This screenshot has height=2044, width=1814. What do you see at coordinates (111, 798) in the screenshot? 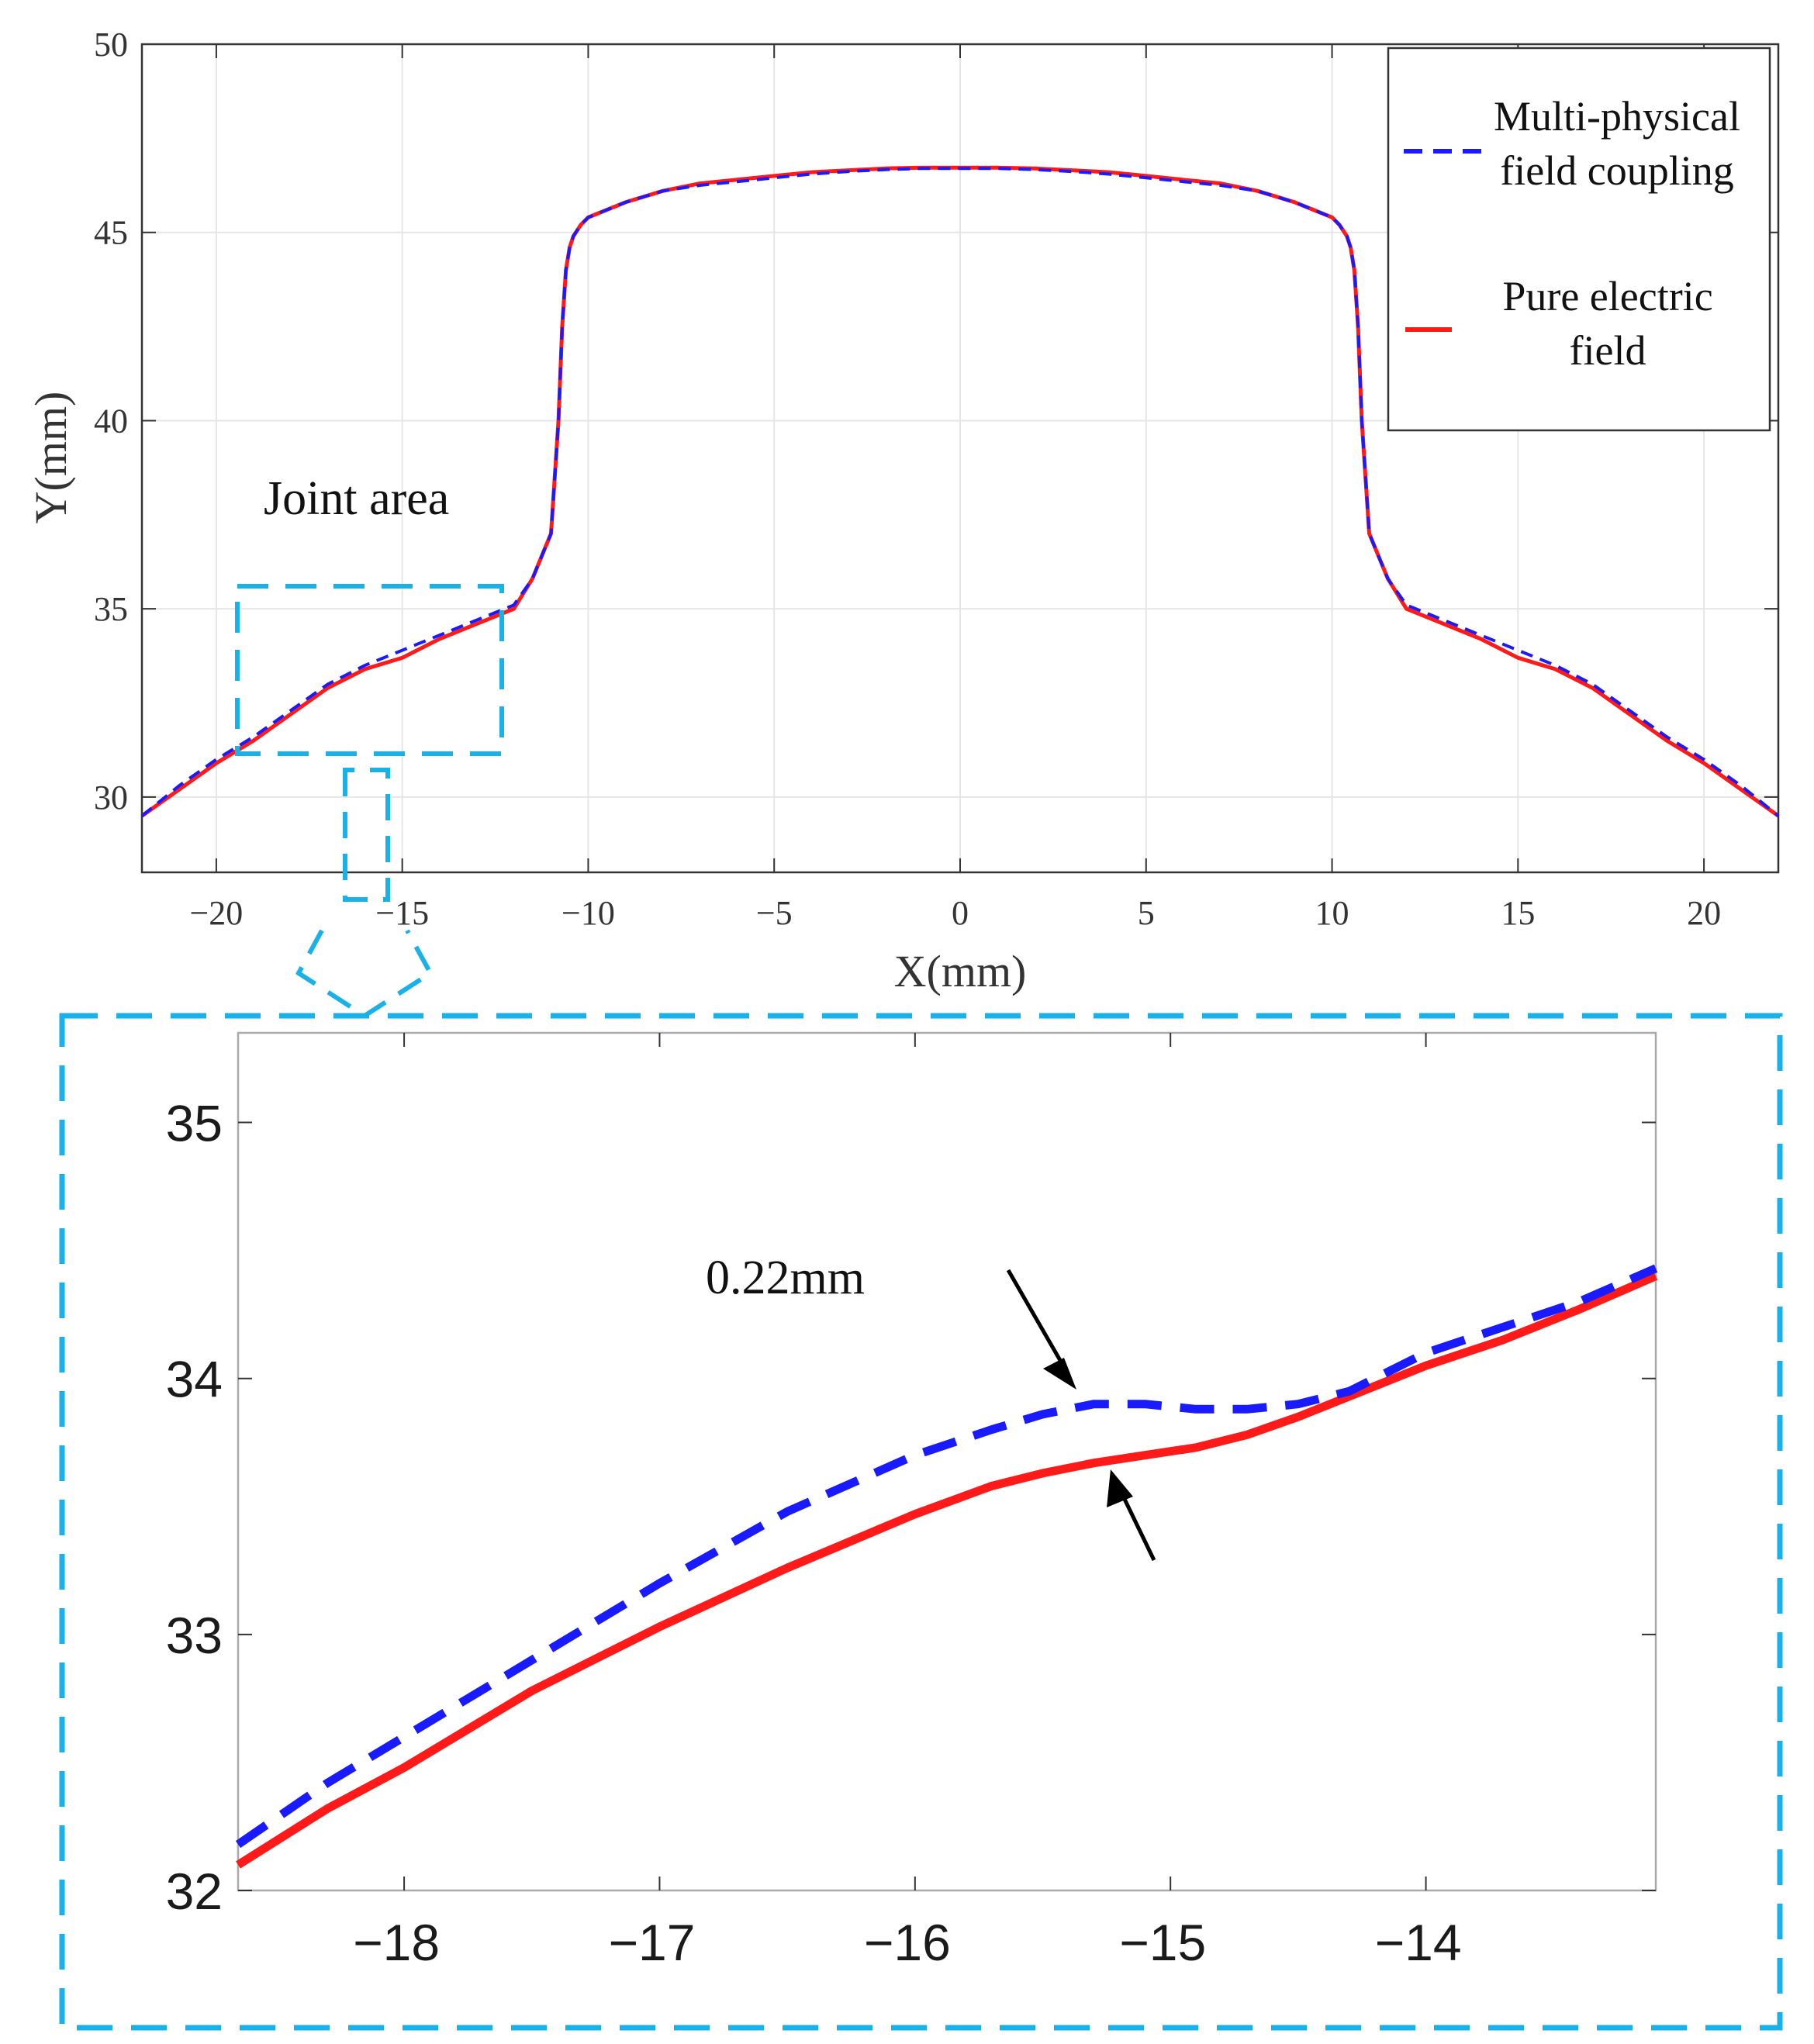
I see `y-tick-label: 30` at bounding box center [111, 798].